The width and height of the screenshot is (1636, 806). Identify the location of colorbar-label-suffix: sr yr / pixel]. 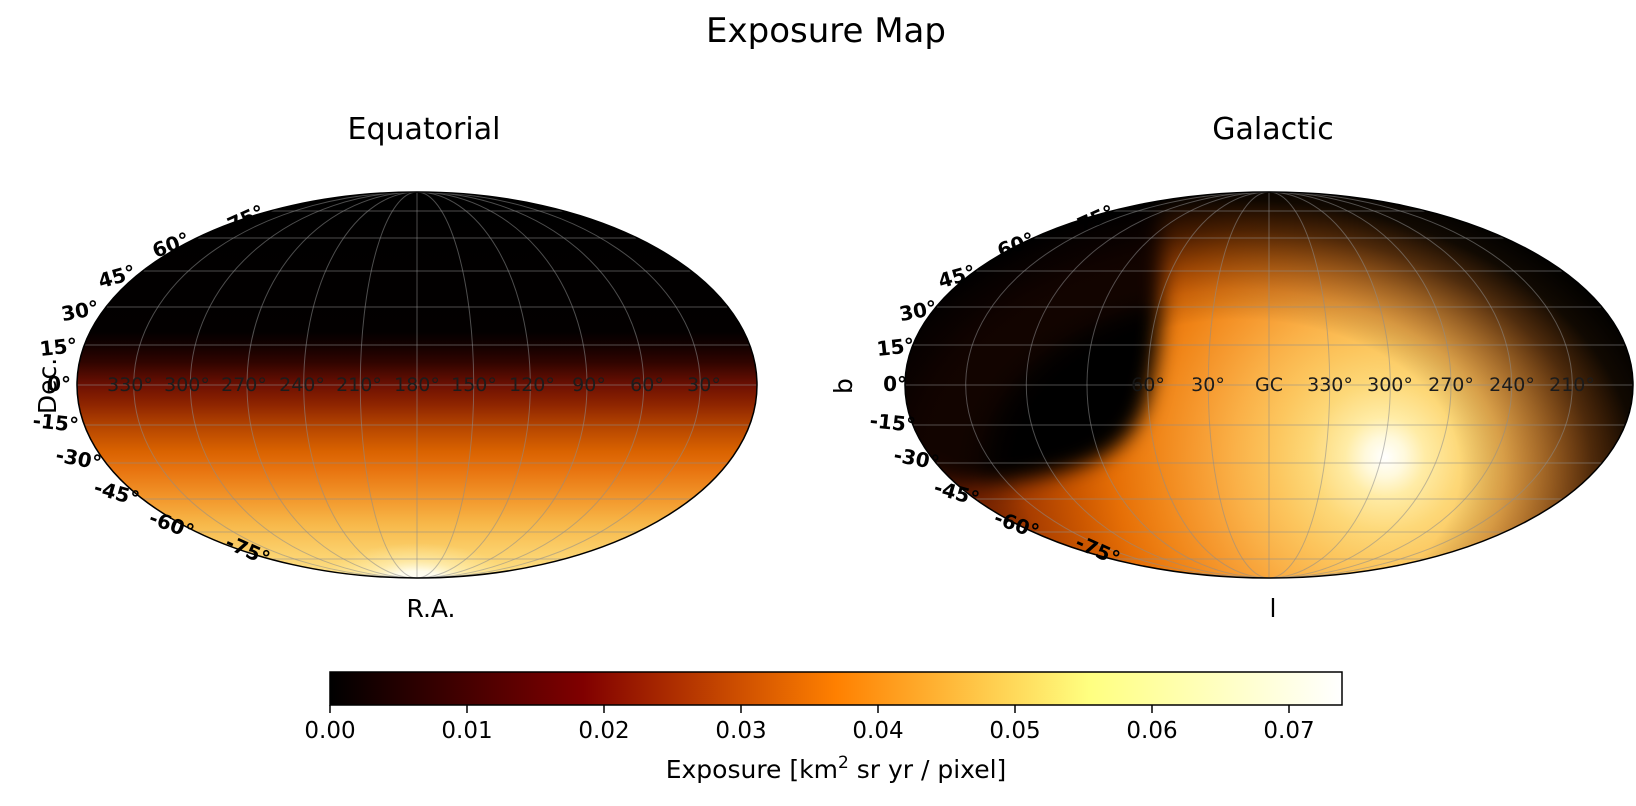
(928, 769).